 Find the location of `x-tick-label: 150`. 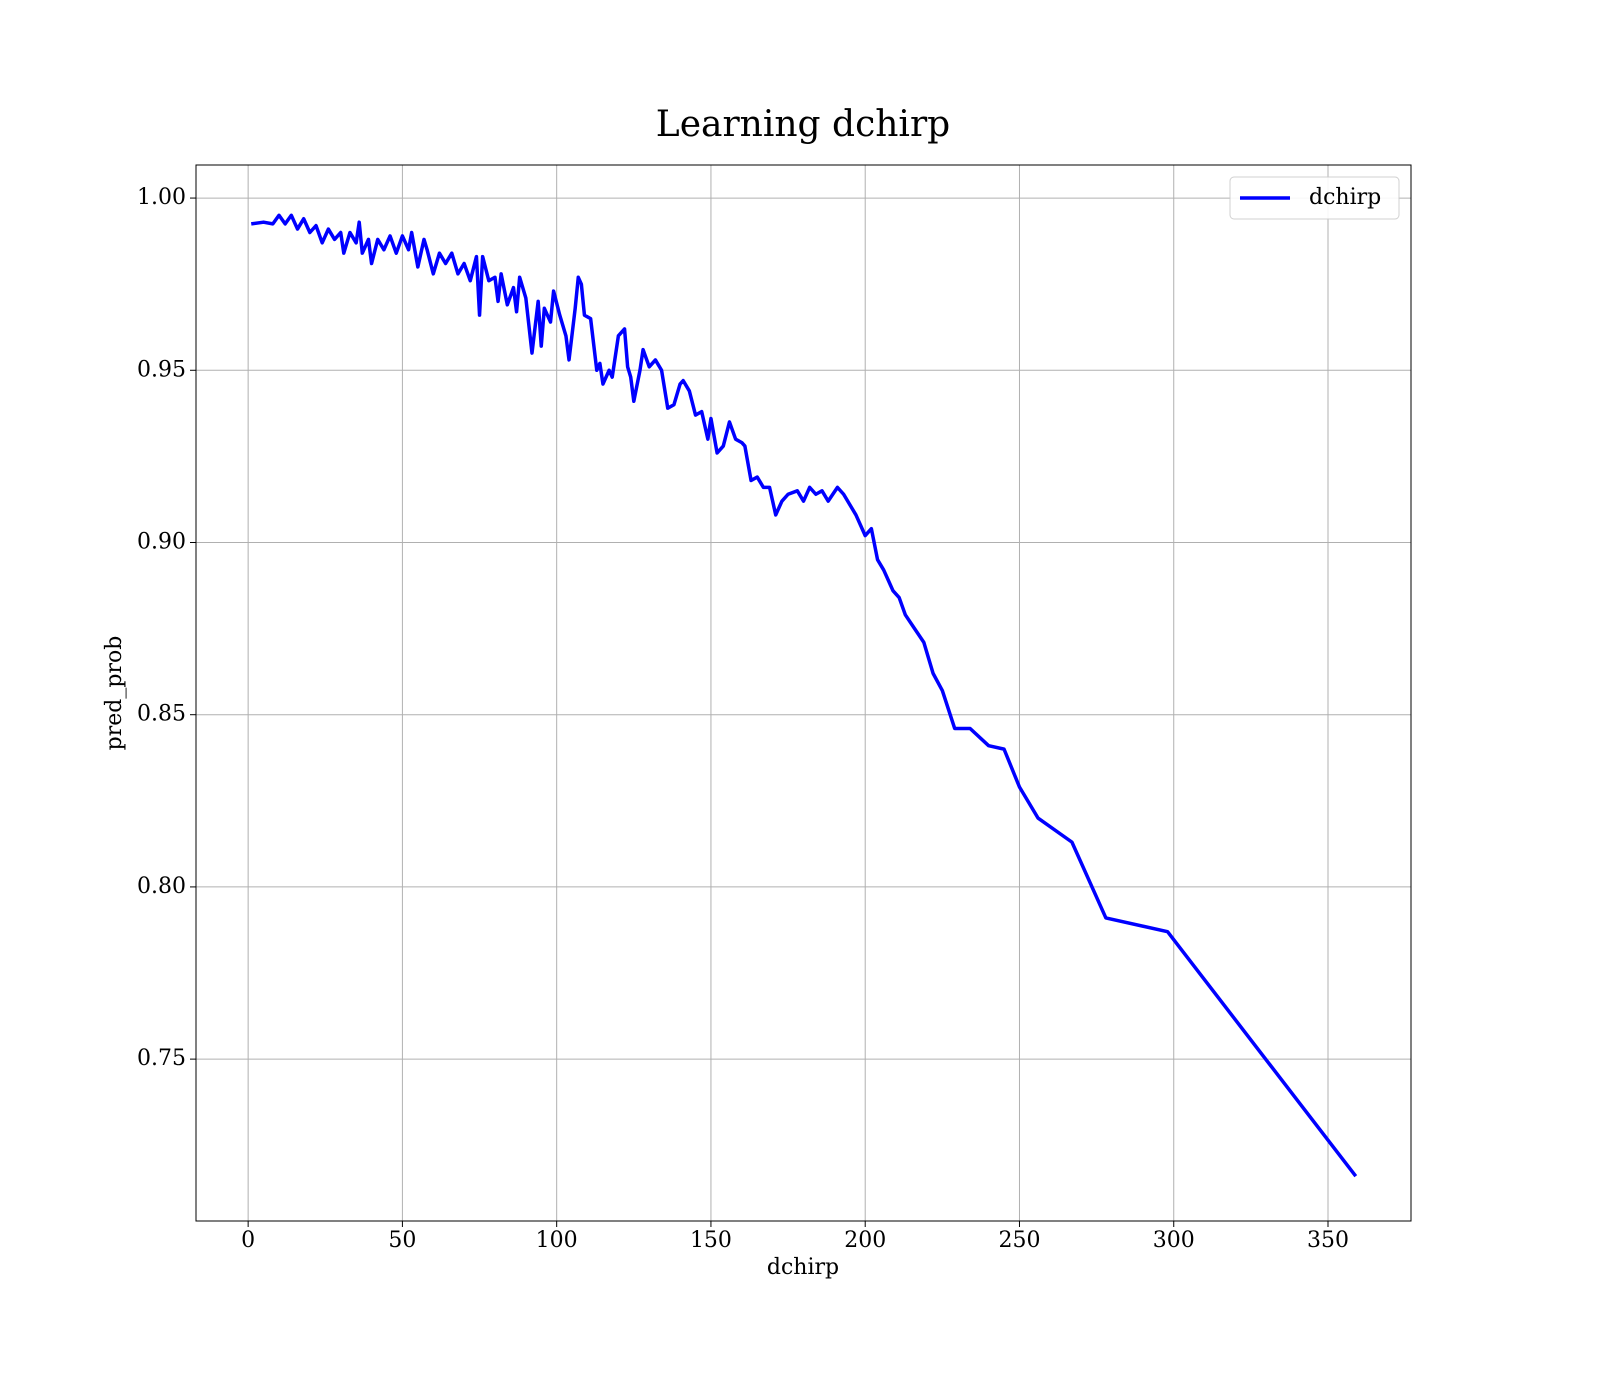

x-tick-label: 150 is located at coordinates (711, 1240).